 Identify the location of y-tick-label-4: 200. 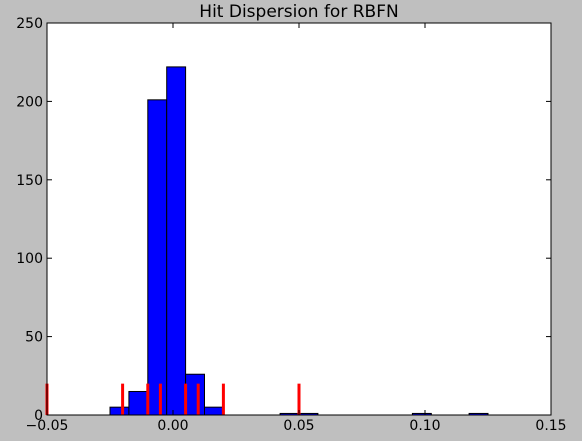
(29, 102).